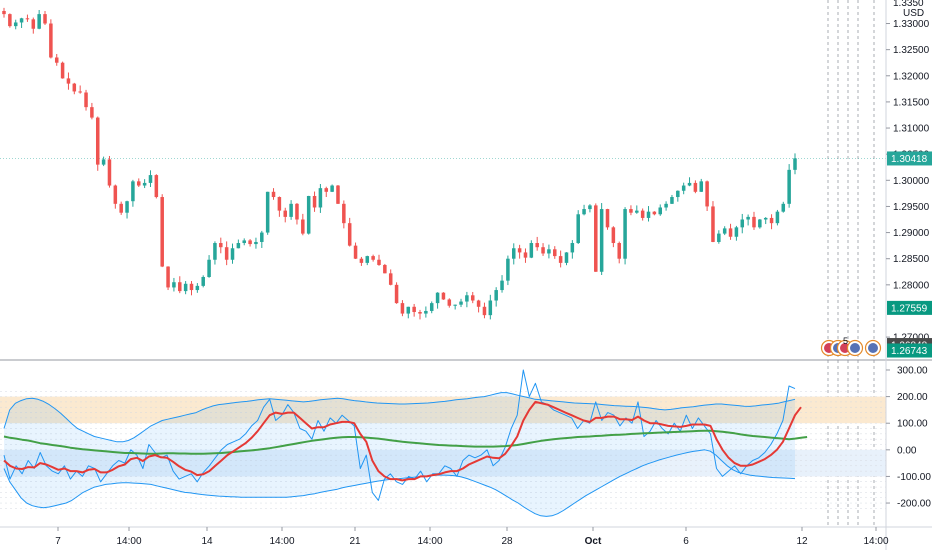 This screenshot has height=550, width=932. Describe the element at coordinates (207, 541) in the screenshot. I see `time-tick-label: 14` at that location.